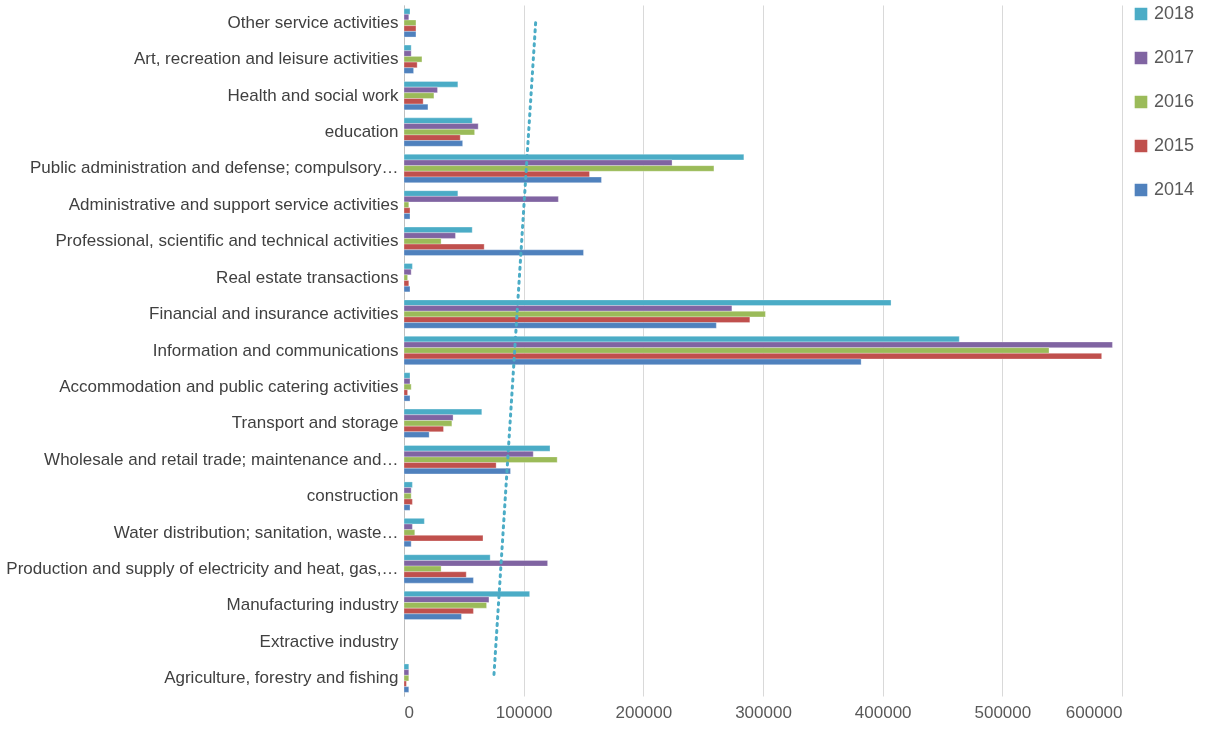  Describe the element at coordinates (1174, 145) in the screenshot. I see `legend-label: 2015` at that location.